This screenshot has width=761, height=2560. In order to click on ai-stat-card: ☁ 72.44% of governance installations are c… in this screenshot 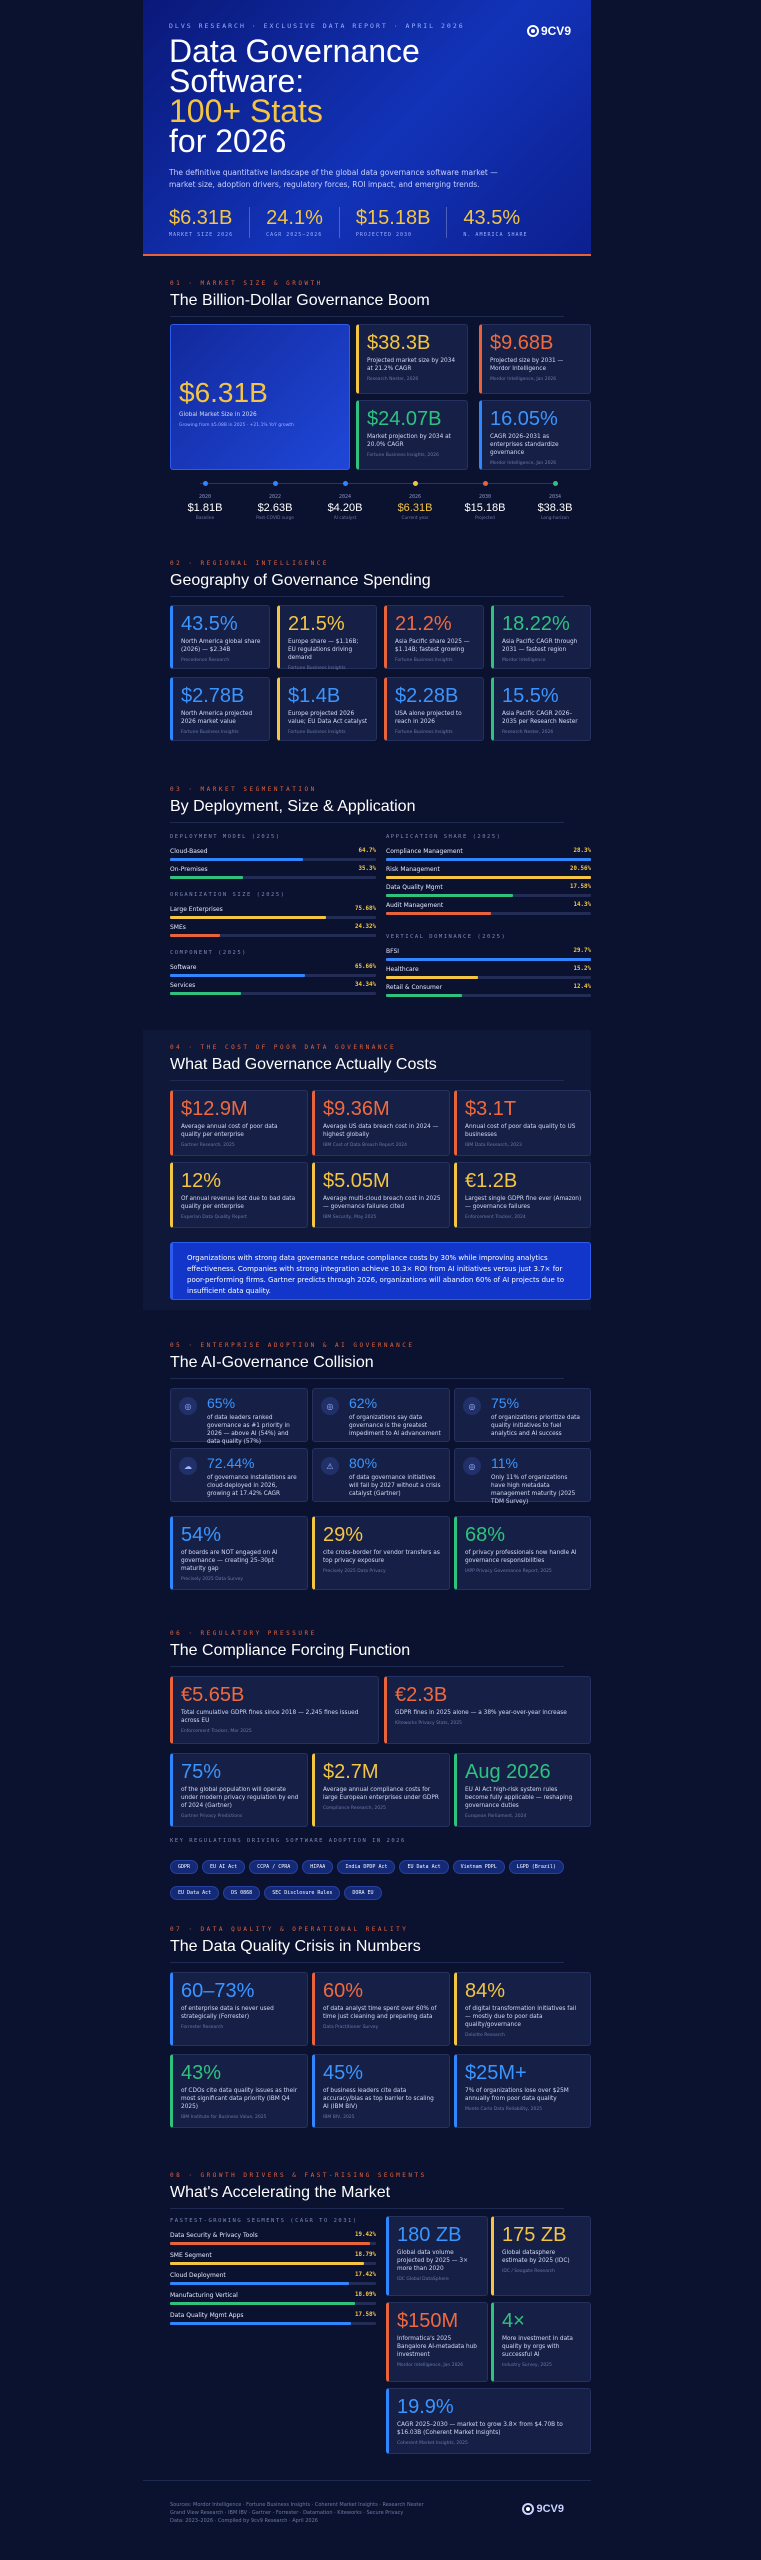, I will do `click(239, 1475)`.